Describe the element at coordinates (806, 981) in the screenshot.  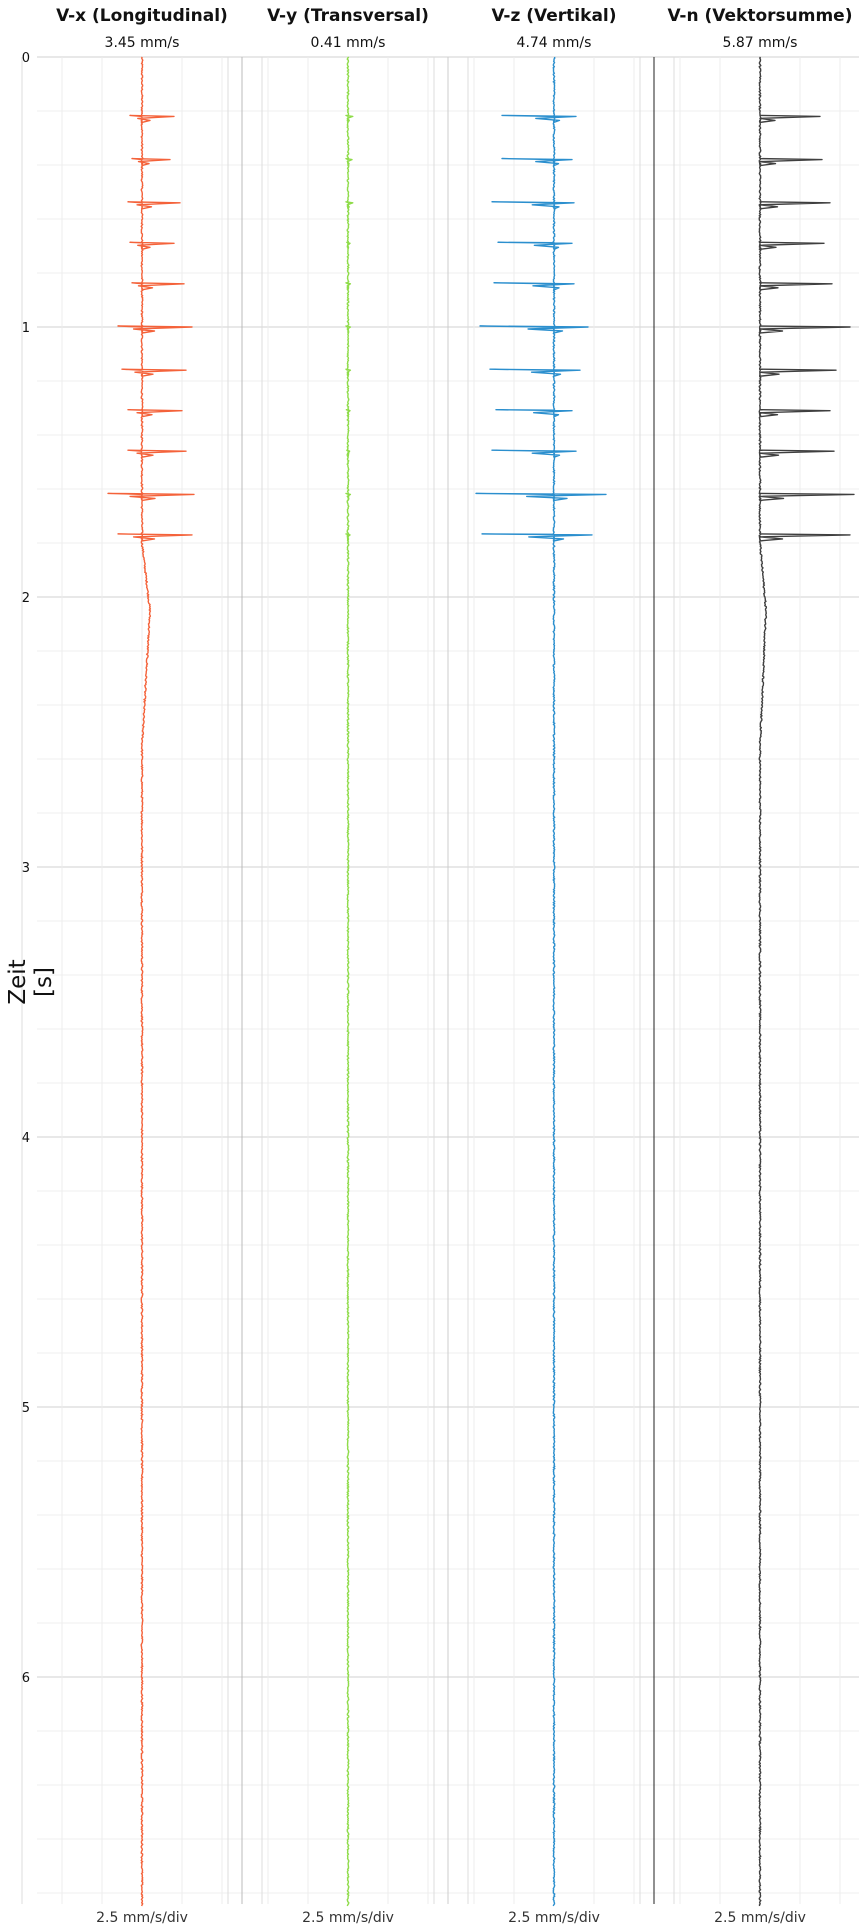
I see `trace-vn` at that location.